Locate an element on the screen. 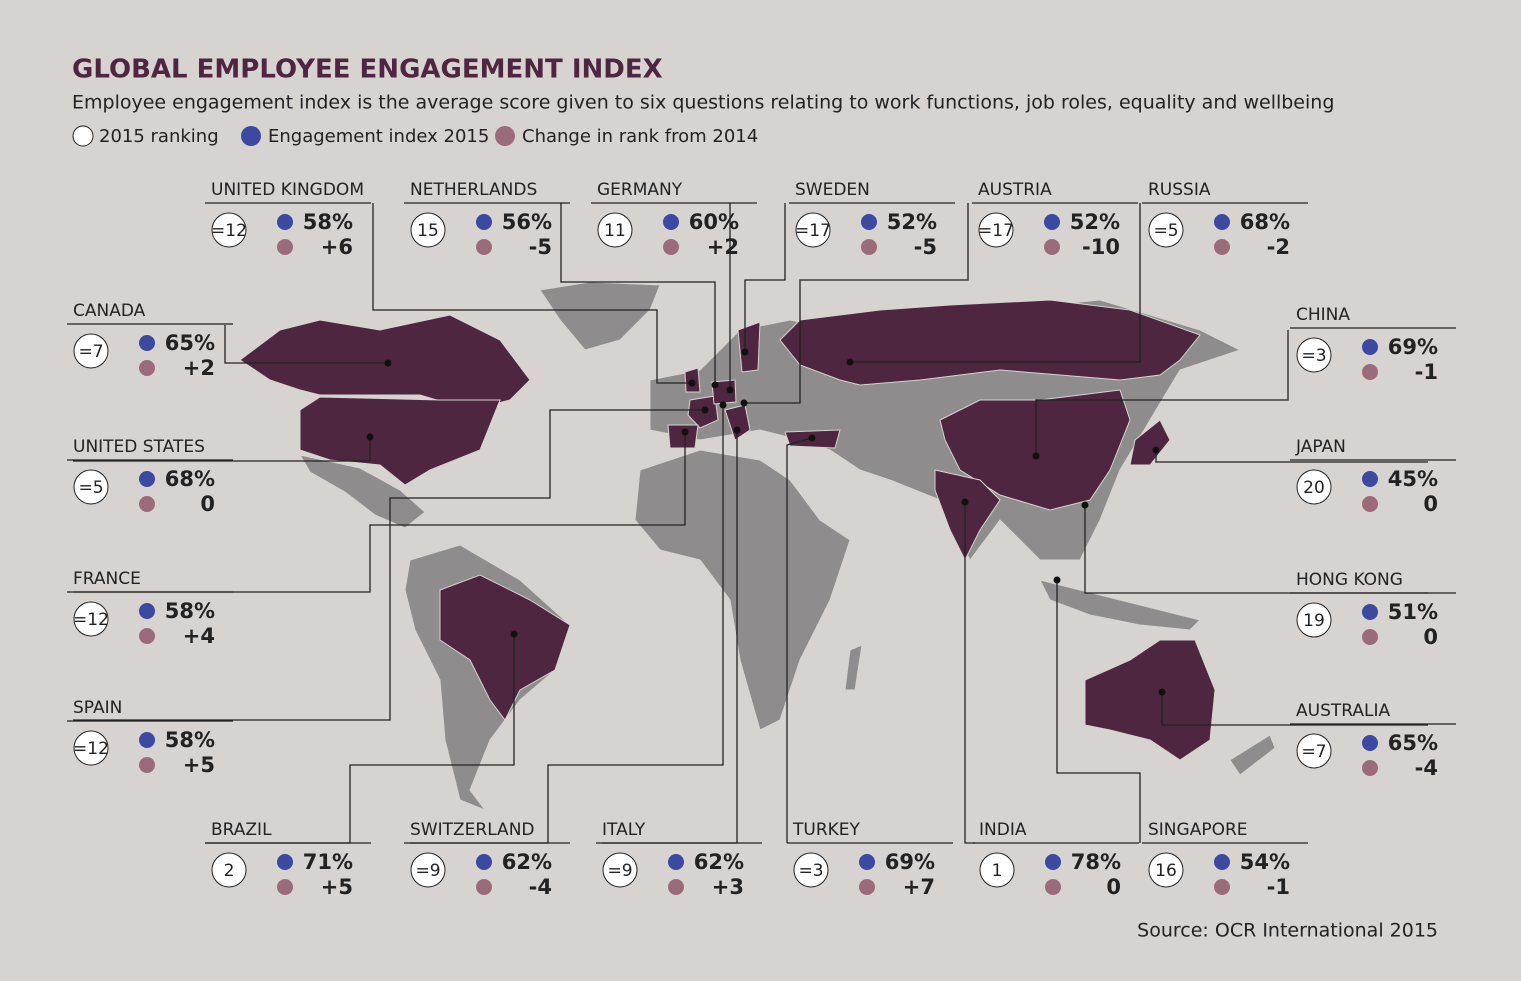  country-name: TURKEY is located at coordinates (826, 830).